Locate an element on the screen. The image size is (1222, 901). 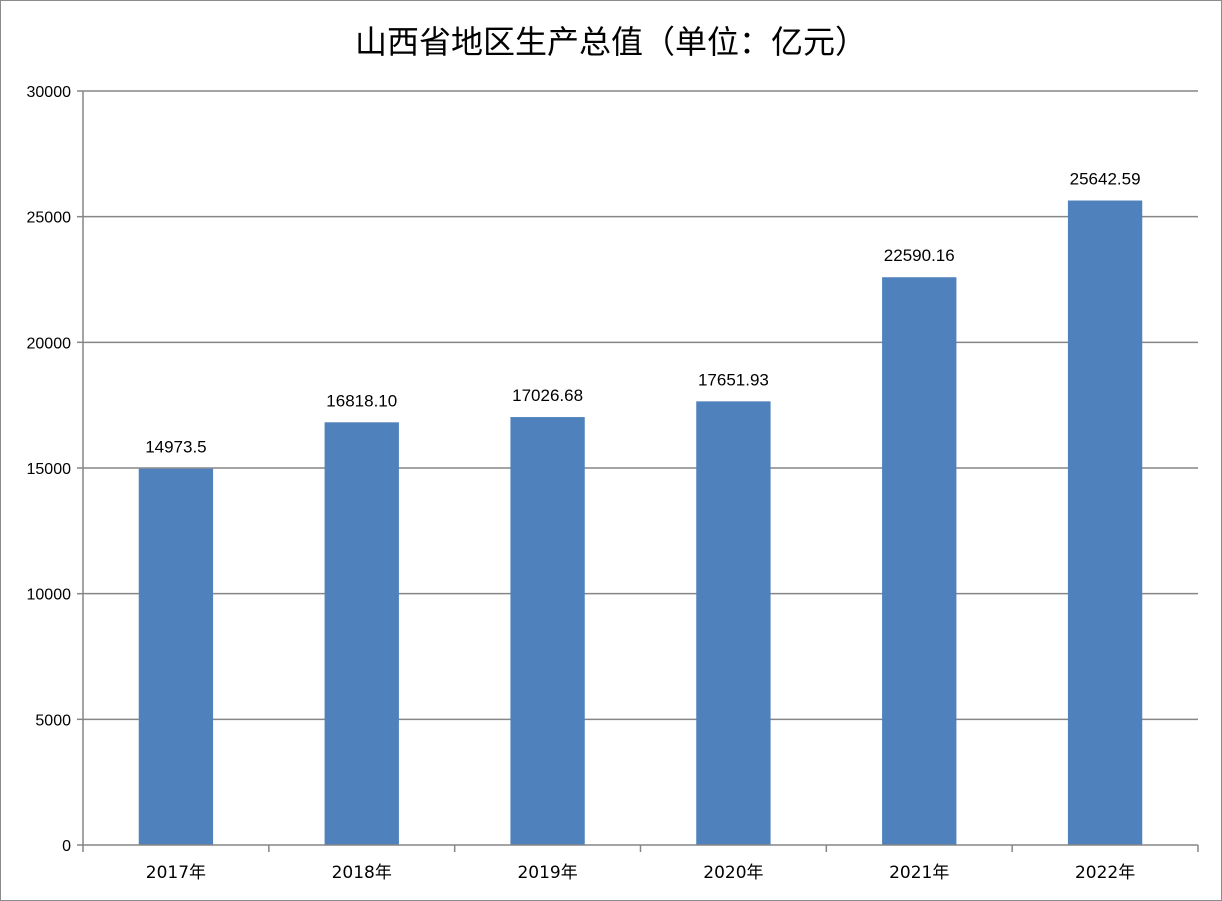
data-label: 14973.5 is located at coordinates (175, 447).